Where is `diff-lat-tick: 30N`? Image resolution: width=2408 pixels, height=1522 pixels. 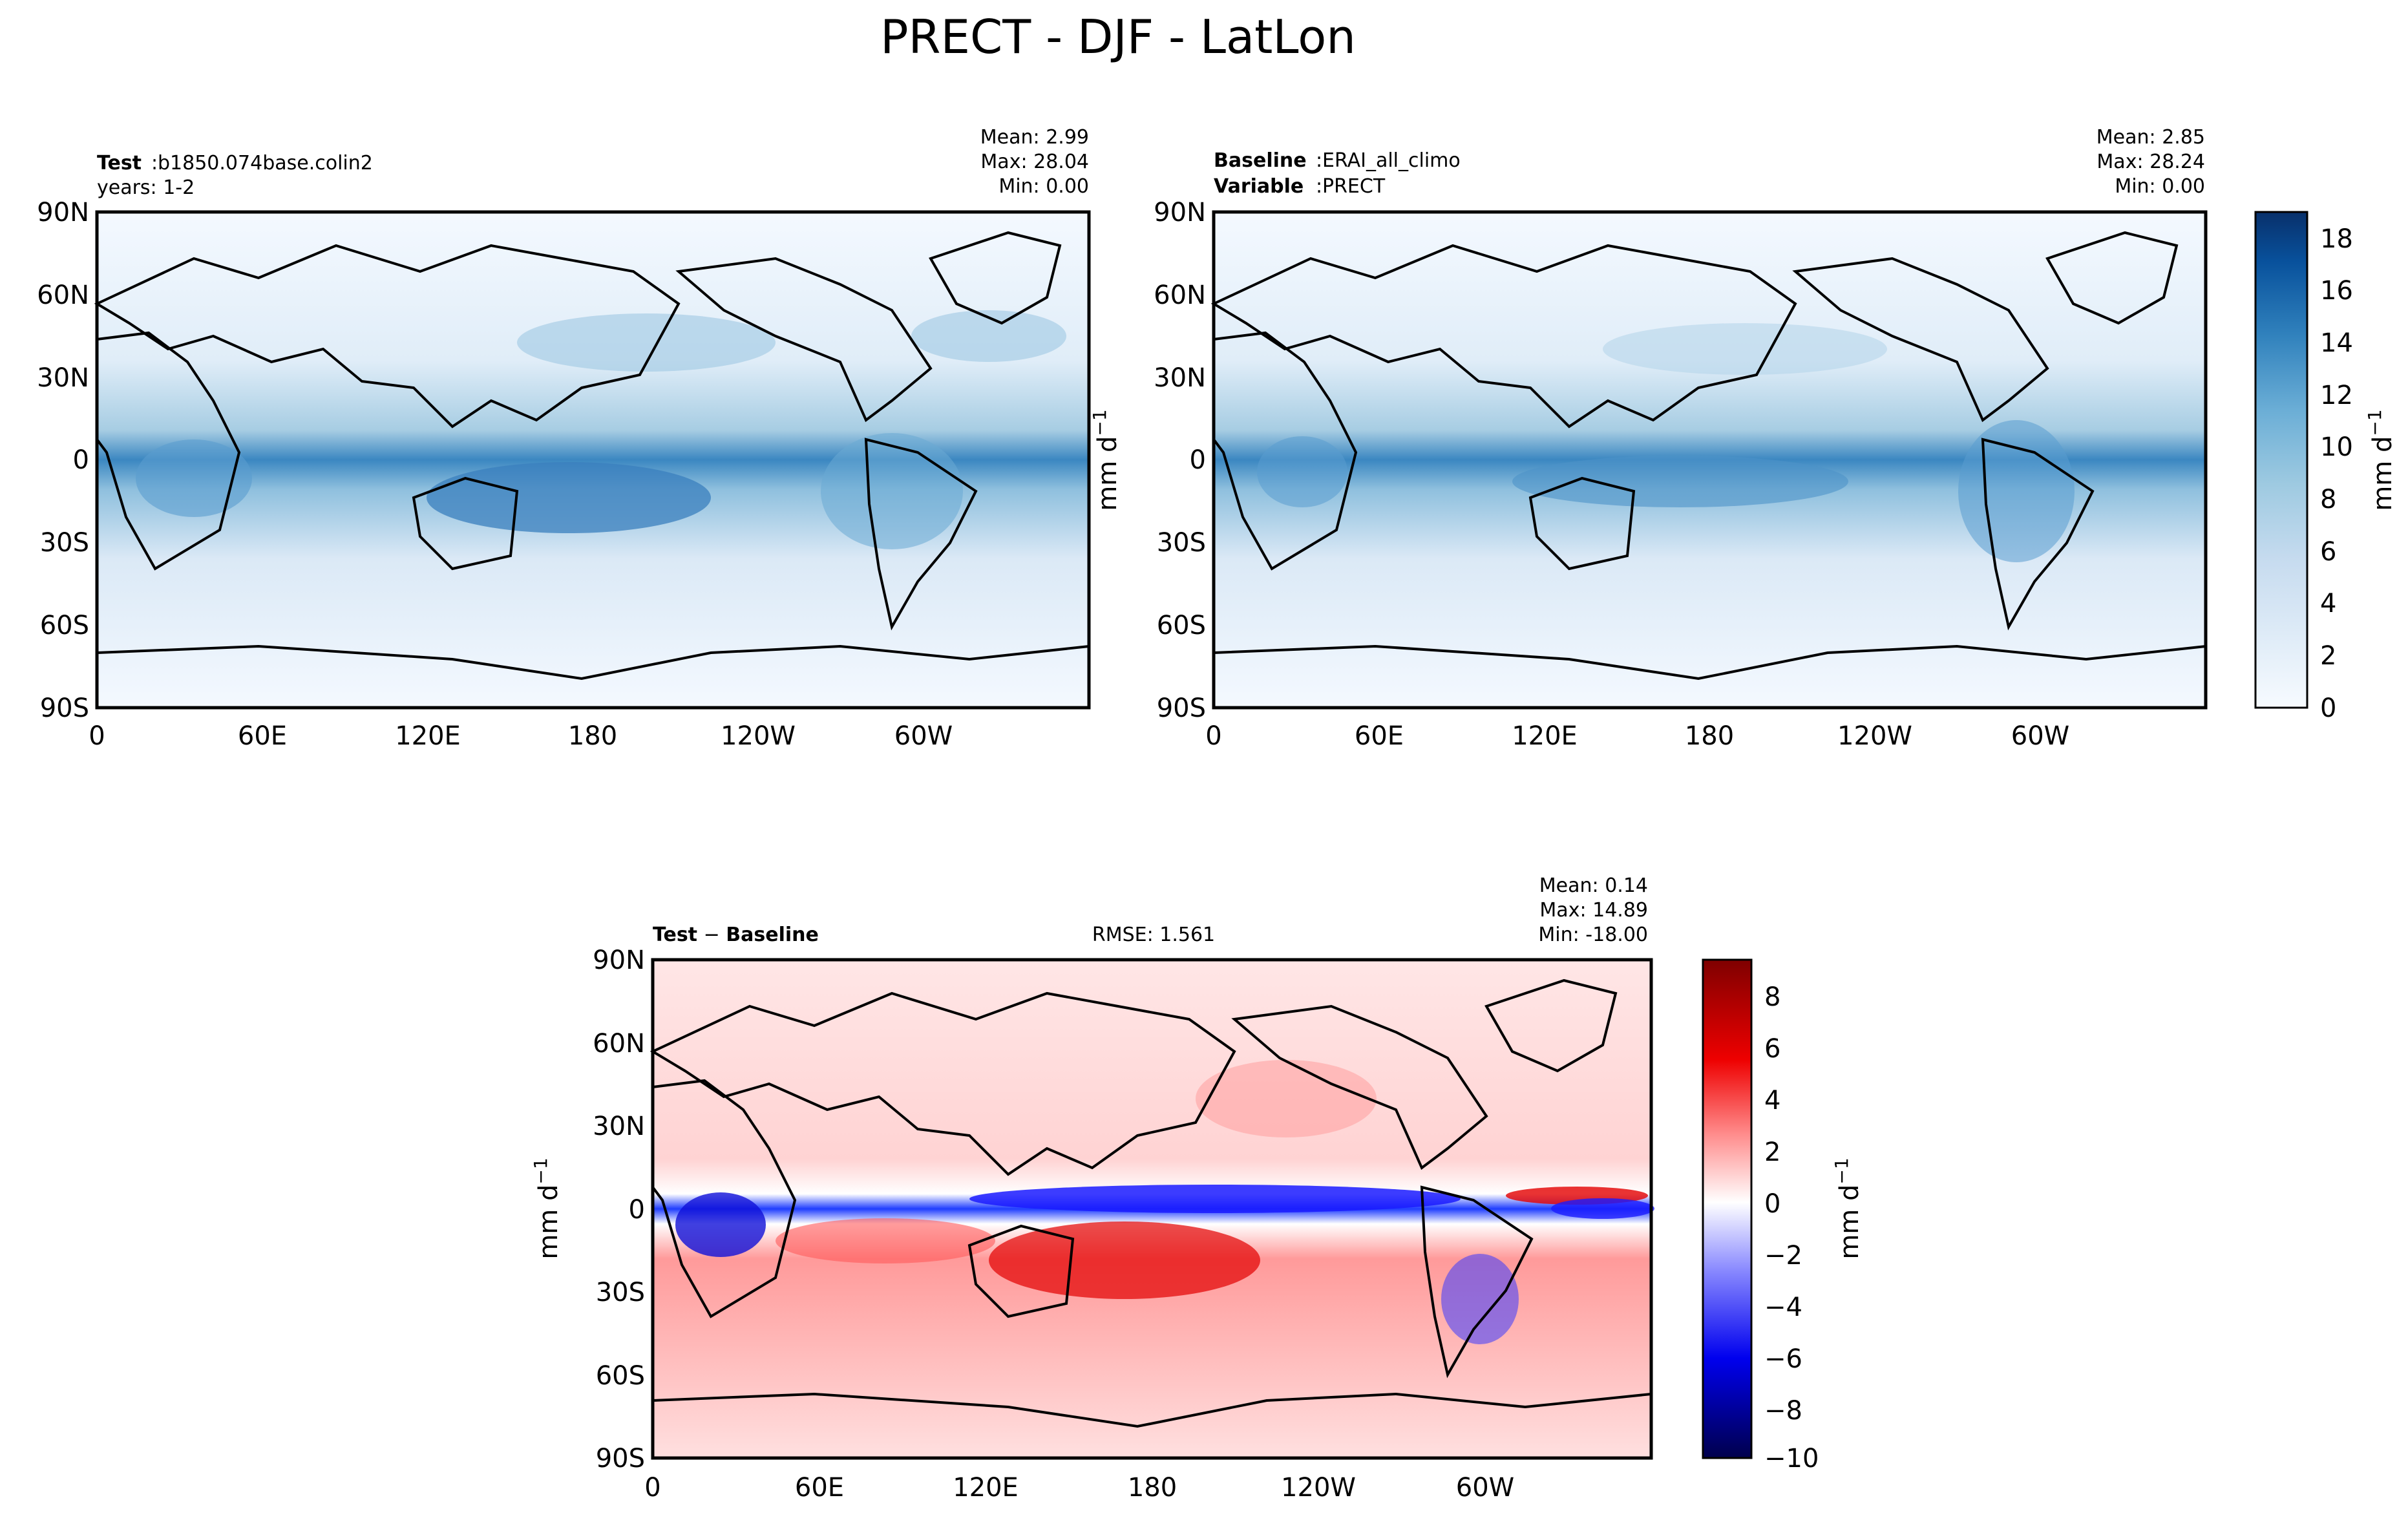
diff-lat-tick: 30N is located at coordinates (619, 1126).